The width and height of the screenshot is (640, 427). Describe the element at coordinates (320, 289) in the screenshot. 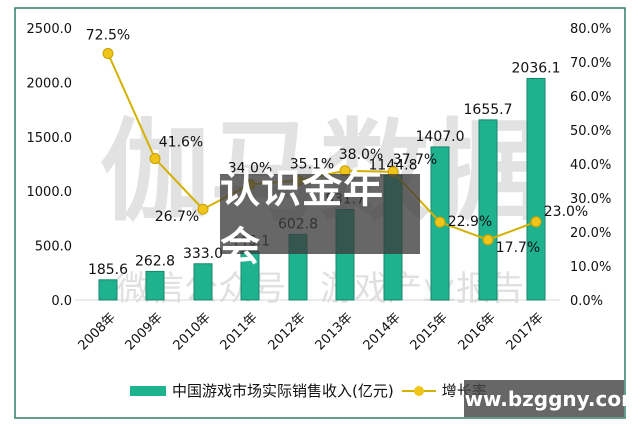

I see `watermark-small: 微信公众号：游戏产业报告` at that location.